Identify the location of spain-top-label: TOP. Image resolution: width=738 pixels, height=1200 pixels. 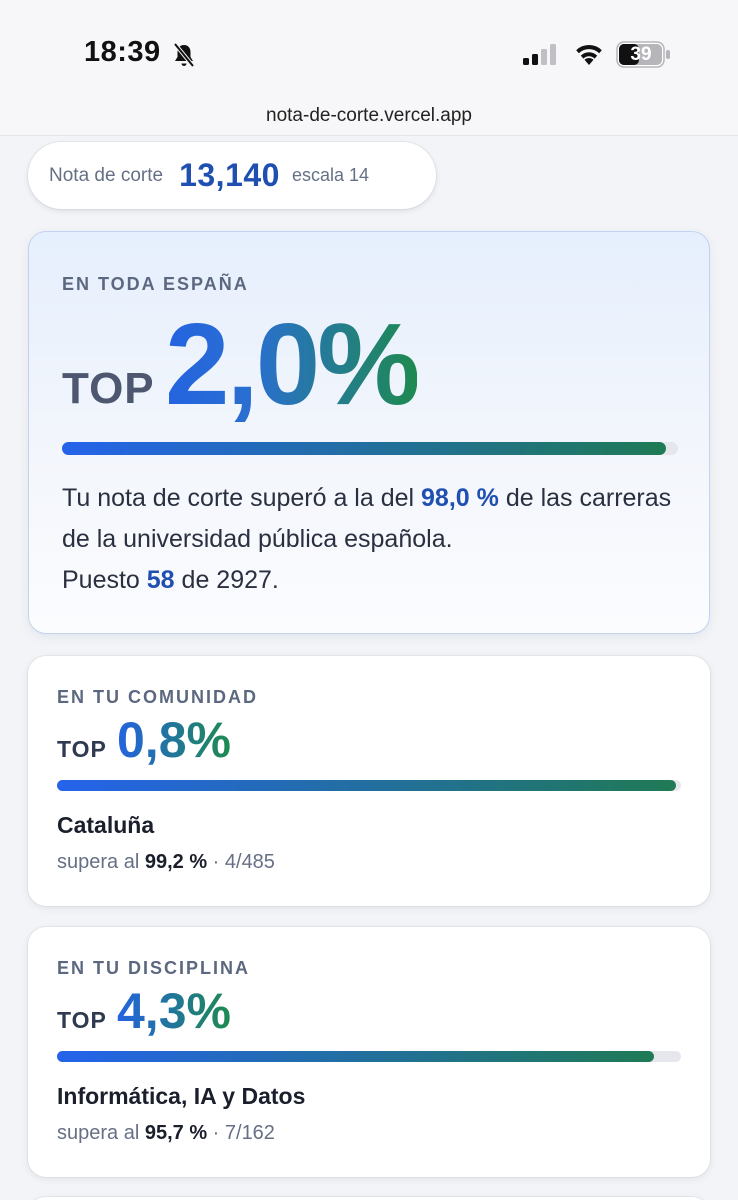
(108, 388).